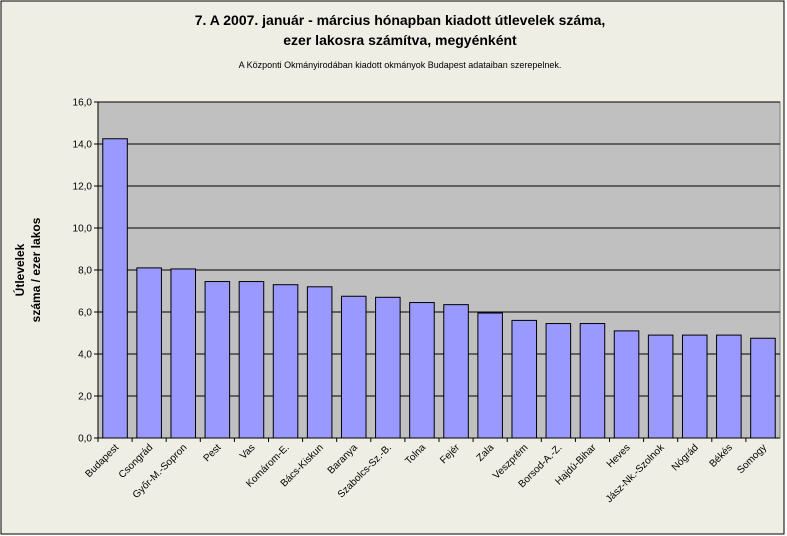 The height and width of the screenshot is (536, 787). I want to click on y-tick-label: 2,0, so click(85, 397).